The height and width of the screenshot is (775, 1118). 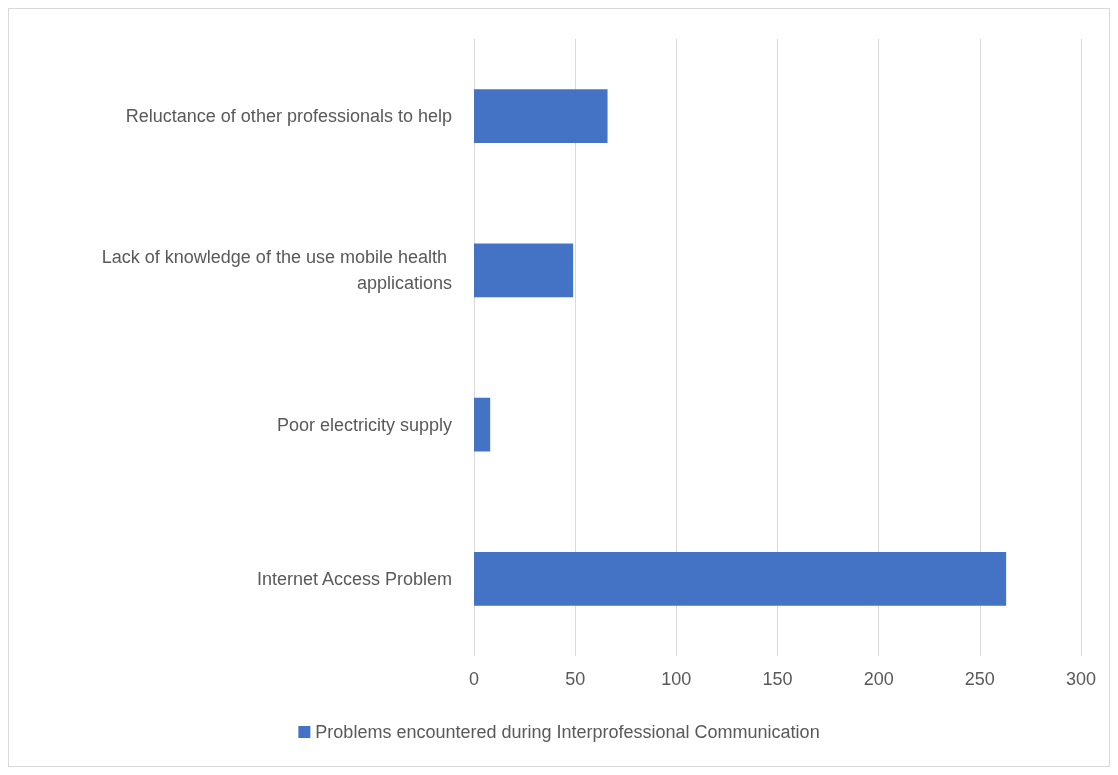 I want to click on y-tick-label: Internet Access Problem, so click(x=354, y=578).